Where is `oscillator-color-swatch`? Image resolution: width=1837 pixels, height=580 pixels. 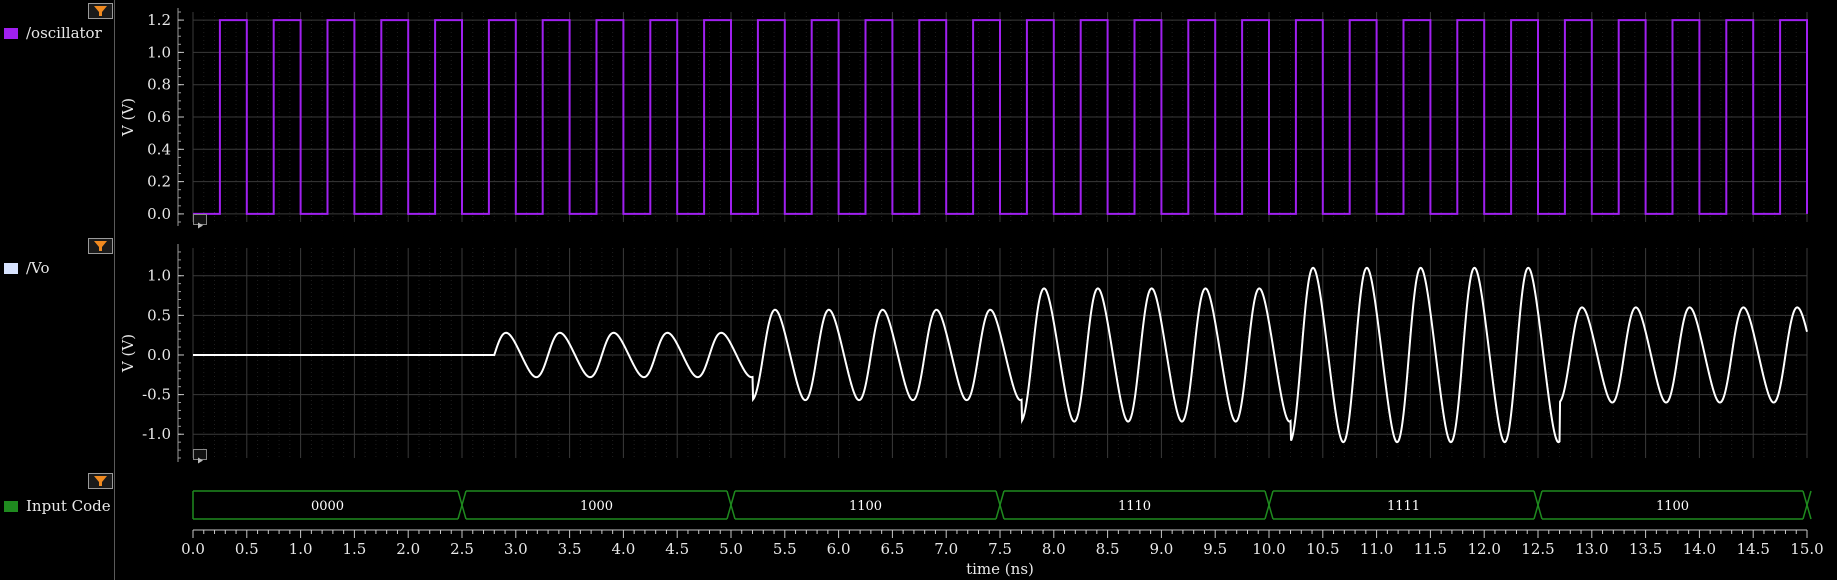
oscillator-color-swatch is located at coordinates (11, 33).